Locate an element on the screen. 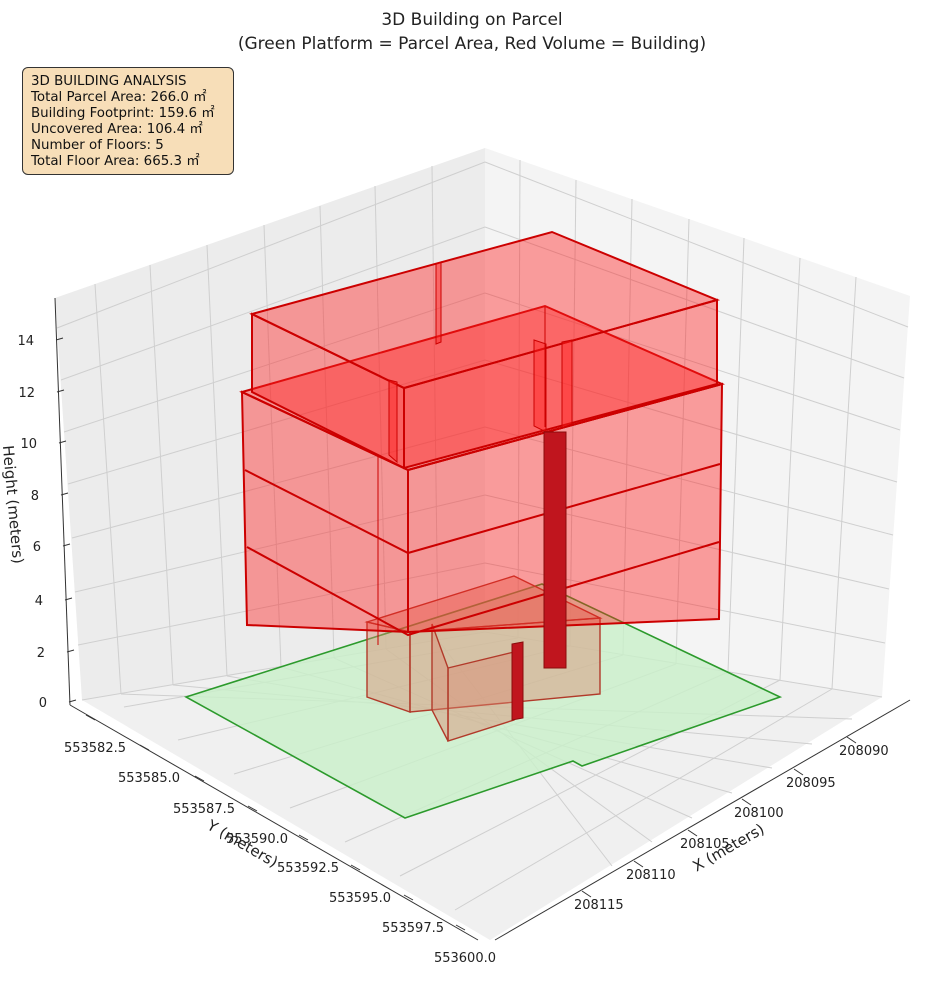 The image size is (944, 991). x-tick-label: 208090 is located at coordinates (864, 751).